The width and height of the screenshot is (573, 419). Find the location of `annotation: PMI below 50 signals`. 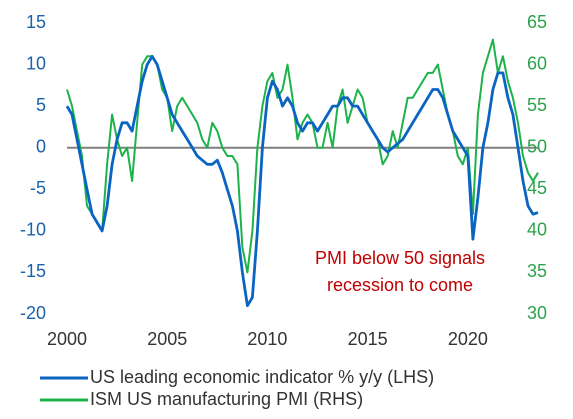

annotation: PMI below 50 signals is located at coordinates (400, 258).